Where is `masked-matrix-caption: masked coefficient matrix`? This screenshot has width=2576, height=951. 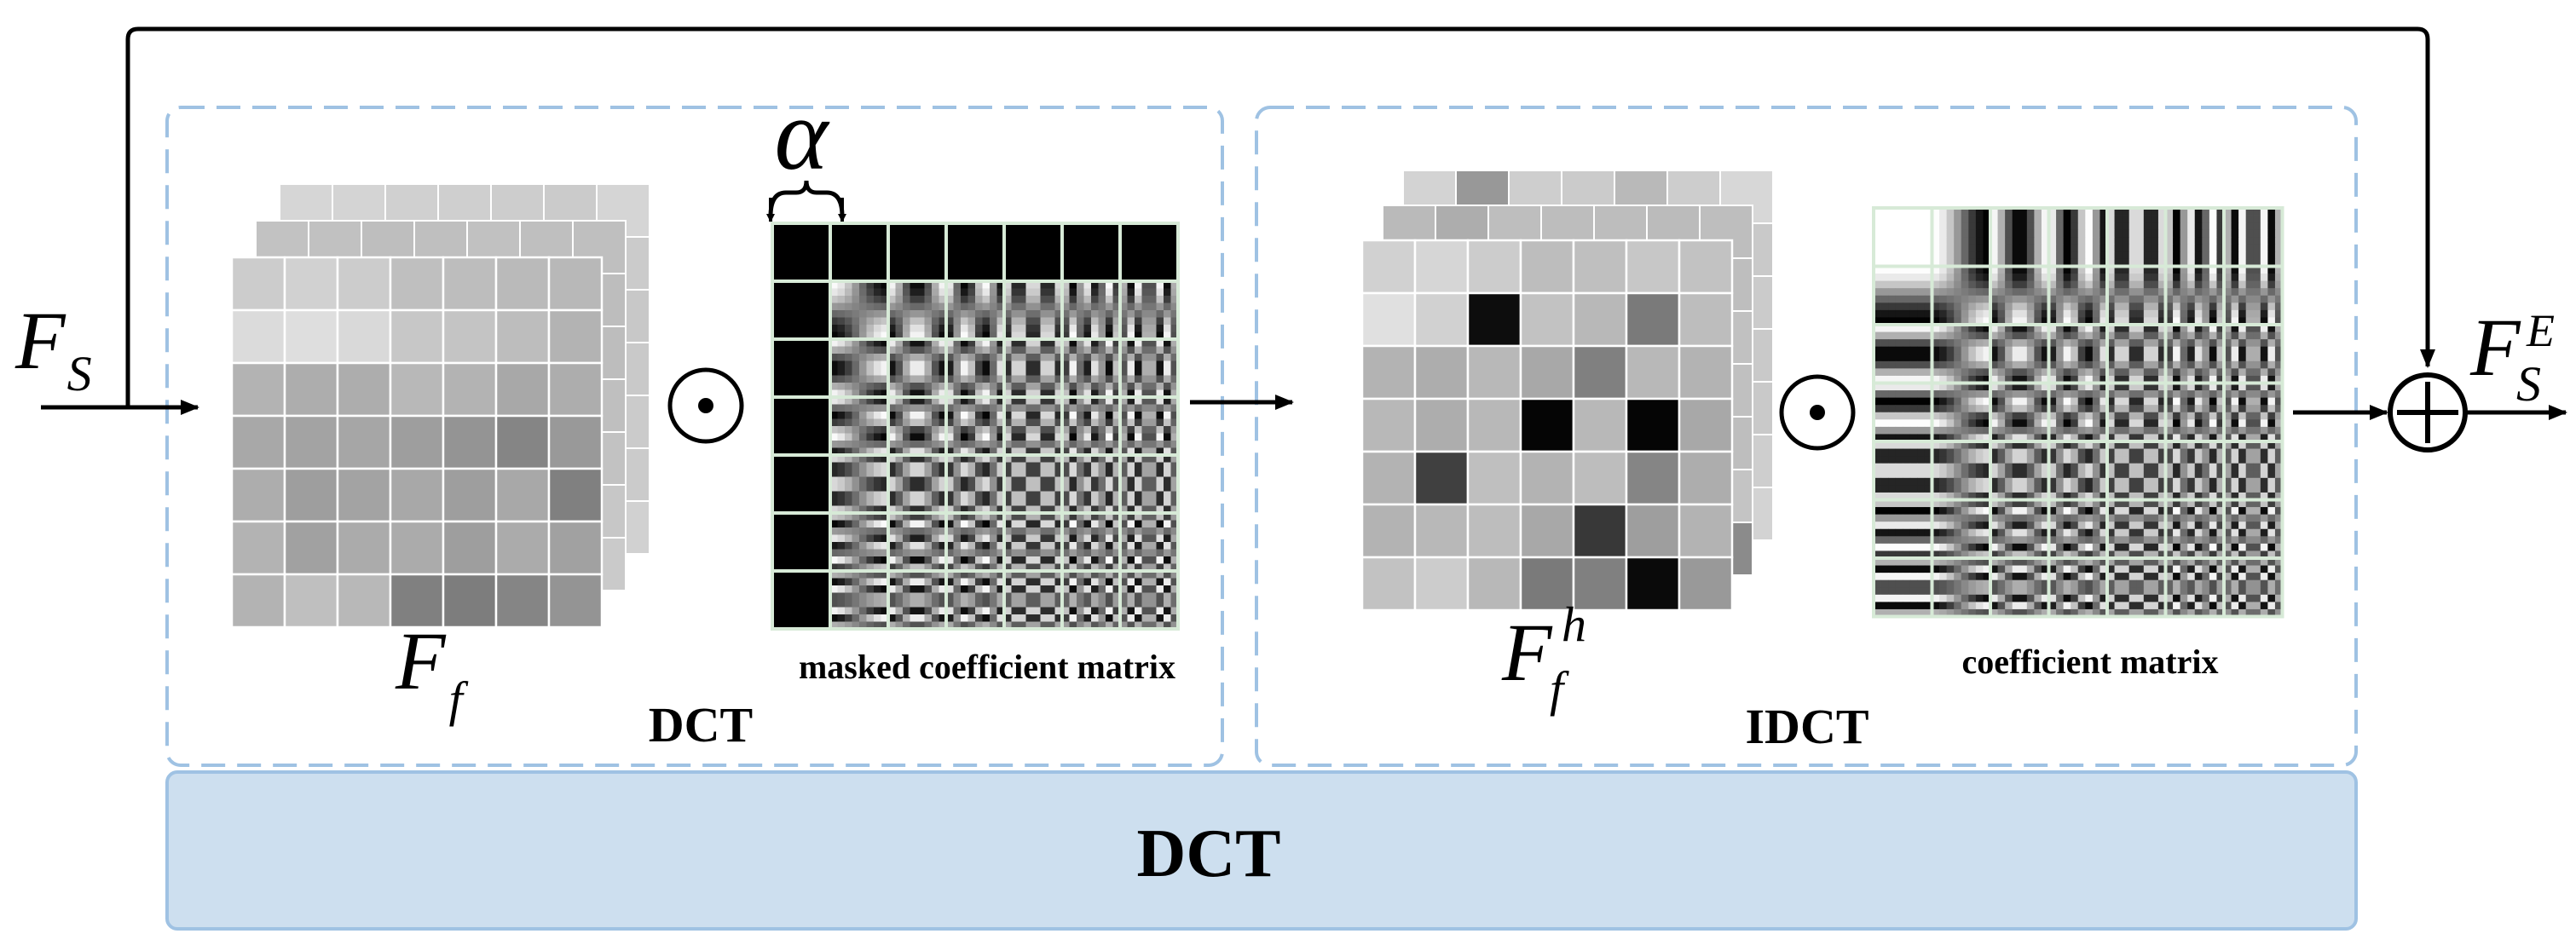 masked-matrix-caption: masked coefficient matrix is located at coordinates (987, 667).